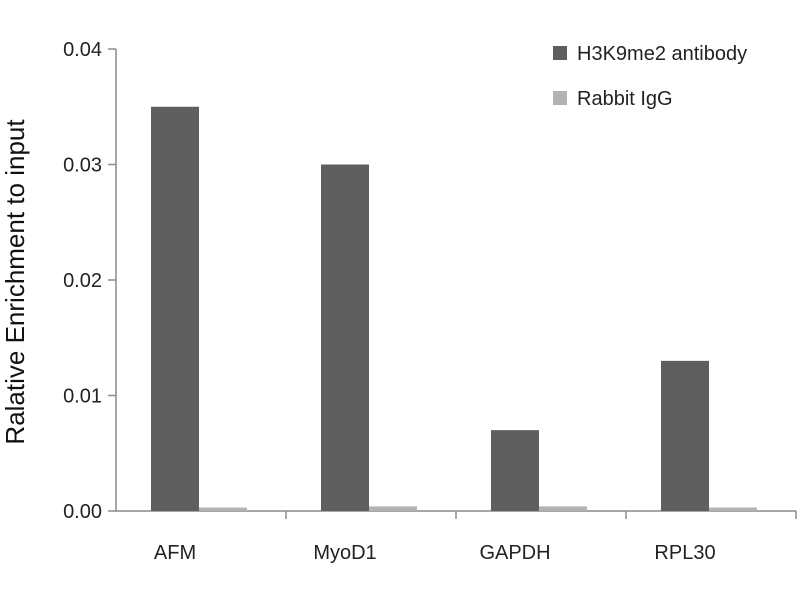 This screenshot has width=800, height=600. Describe the element at coordinates (175, 553) in the screenshot. I see `x-category-label: AFM` at that location.